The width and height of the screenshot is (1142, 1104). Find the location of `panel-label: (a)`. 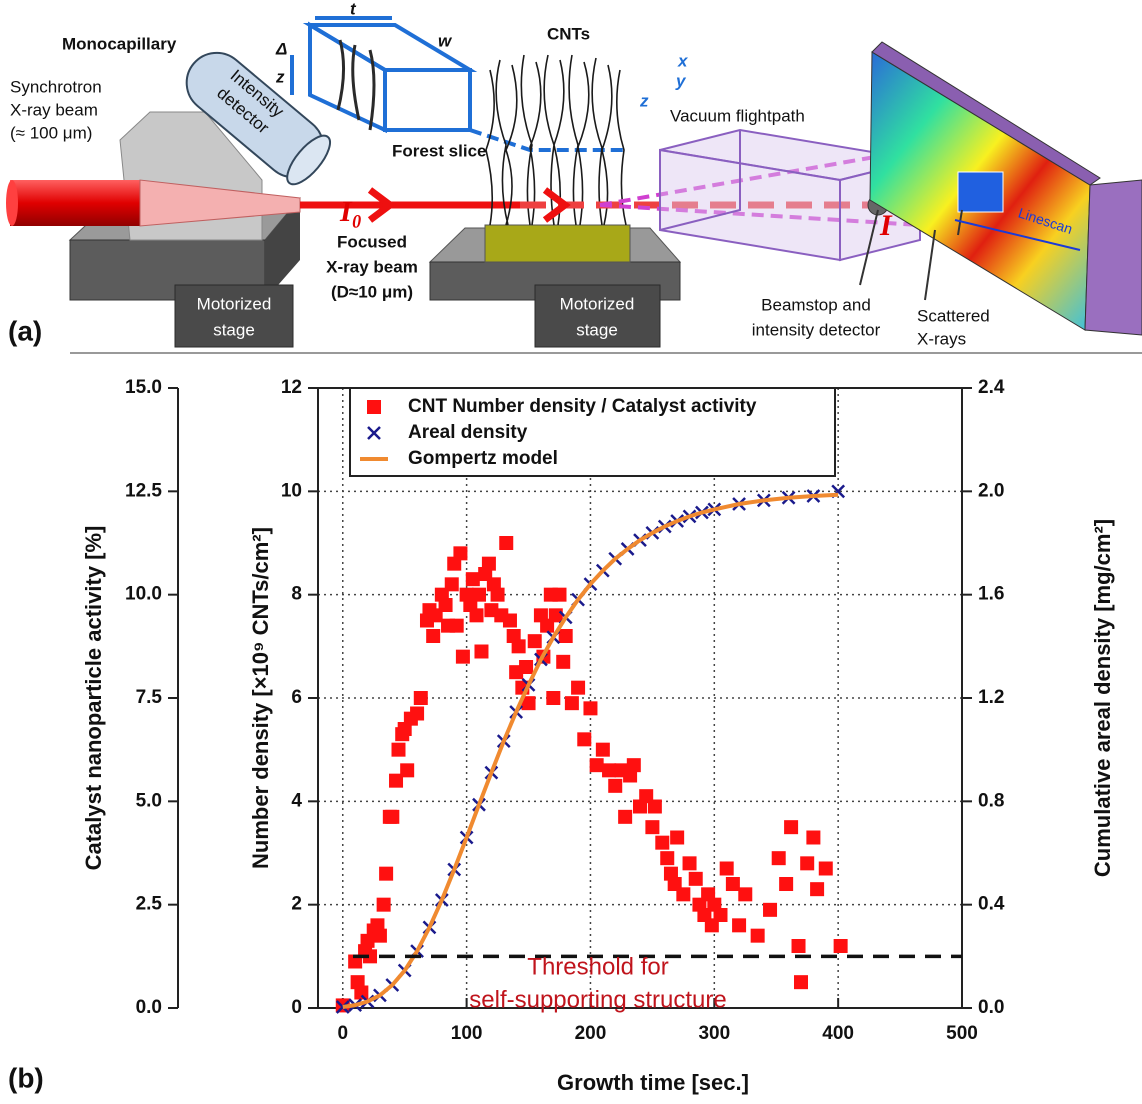

panel-label: (a) is located at coordinates (25, 330).